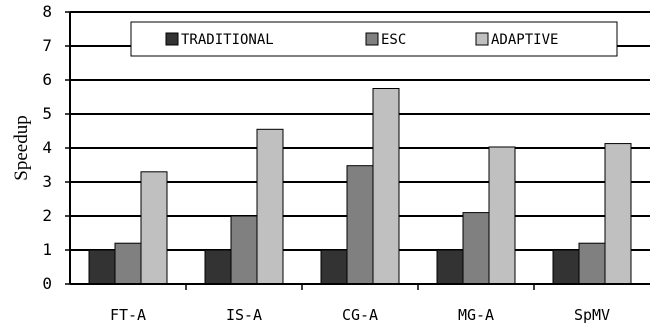  What do you see at coordinates (47, 79) in the screenshot?
I see `y-tick-label: 6` at bounding box center [47, 79].